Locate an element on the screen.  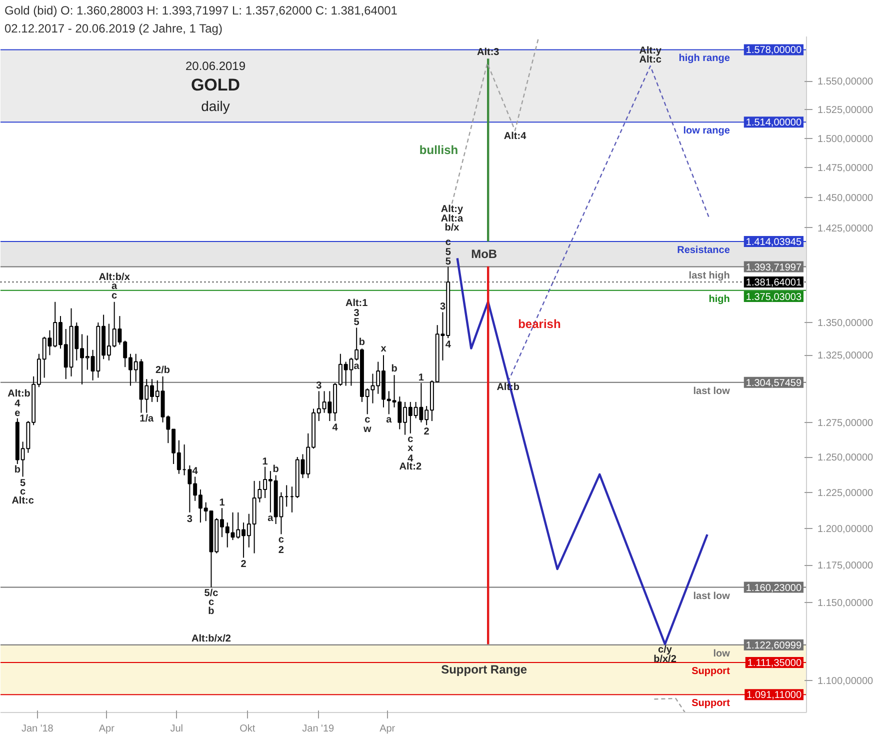
annotation: Alt:b/x/2 is located at coordinates (212, 638).